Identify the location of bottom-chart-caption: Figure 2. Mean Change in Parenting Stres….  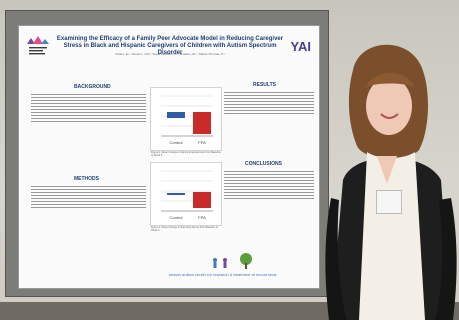
(184, 229).